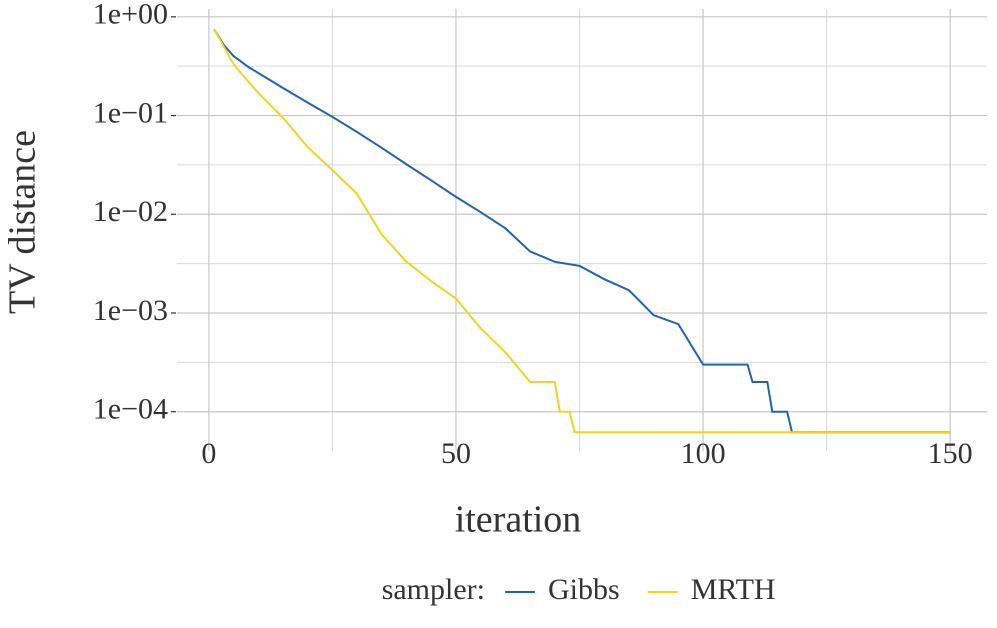  What do you see at coordinates (733, 589) in the screenshot?
I see `legend-label: MRTH` at bounding box center [733, 589].